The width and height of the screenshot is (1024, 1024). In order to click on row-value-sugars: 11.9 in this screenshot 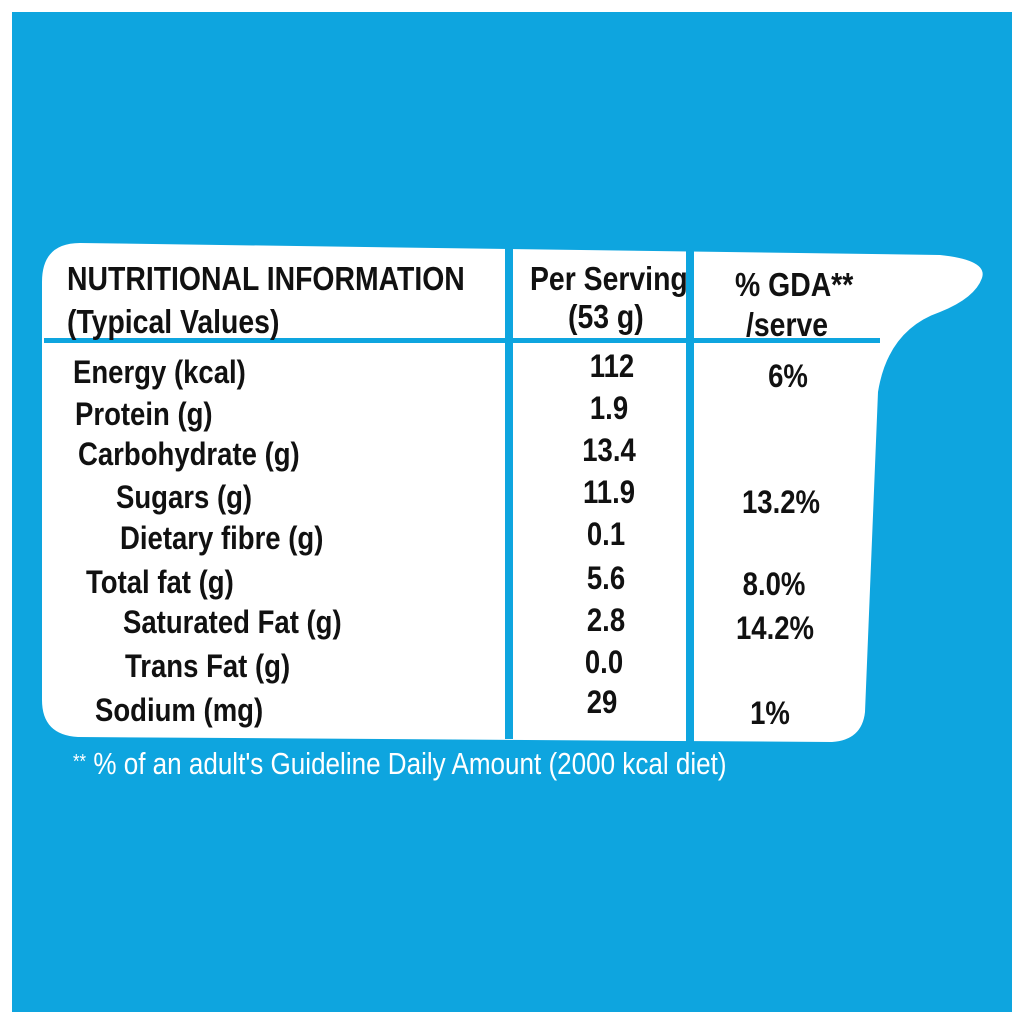, I will do `click(609, 492)`.